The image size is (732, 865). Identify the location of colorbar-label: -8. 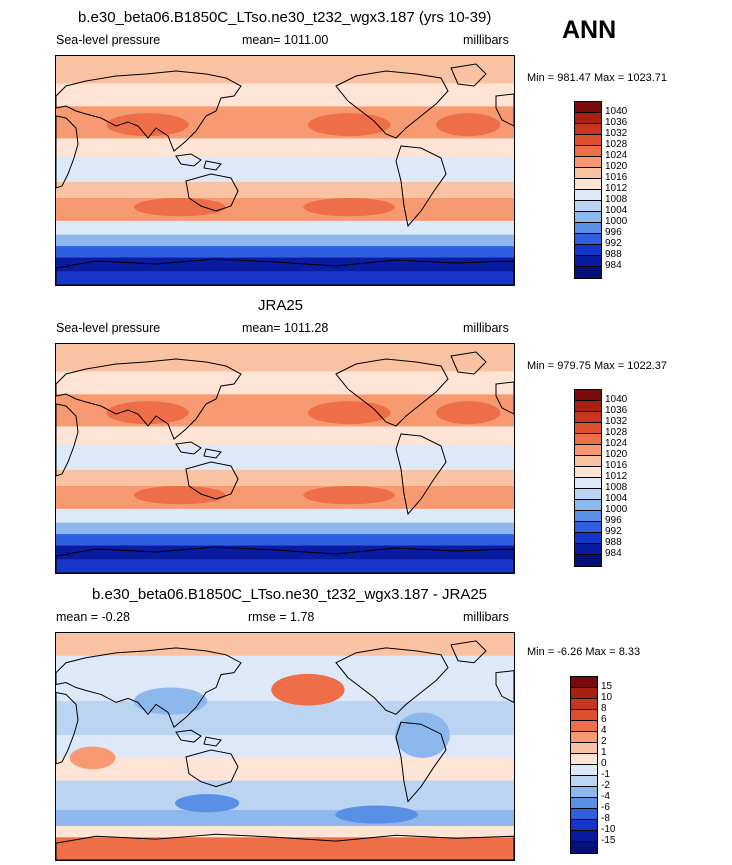
(605, 818).